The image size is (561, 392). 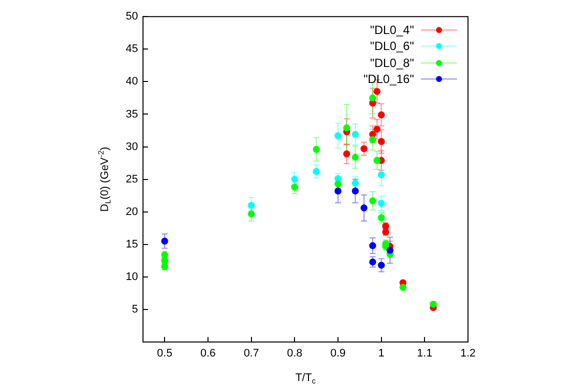 What do you see at coordinates (132, 114) in the screenshot?
I see `y-tick-label: 35` at bounding box center [132, 114].